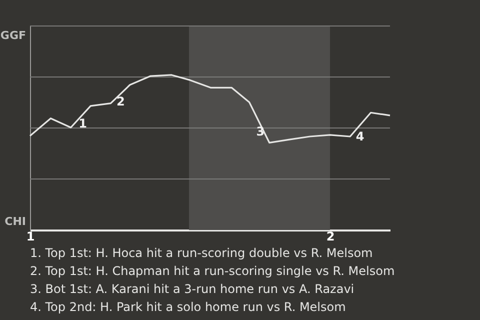  What do you see at coordinates (260, 131) in the screenshot?
I see `annotation: 3` at bounding box center [260, 131].